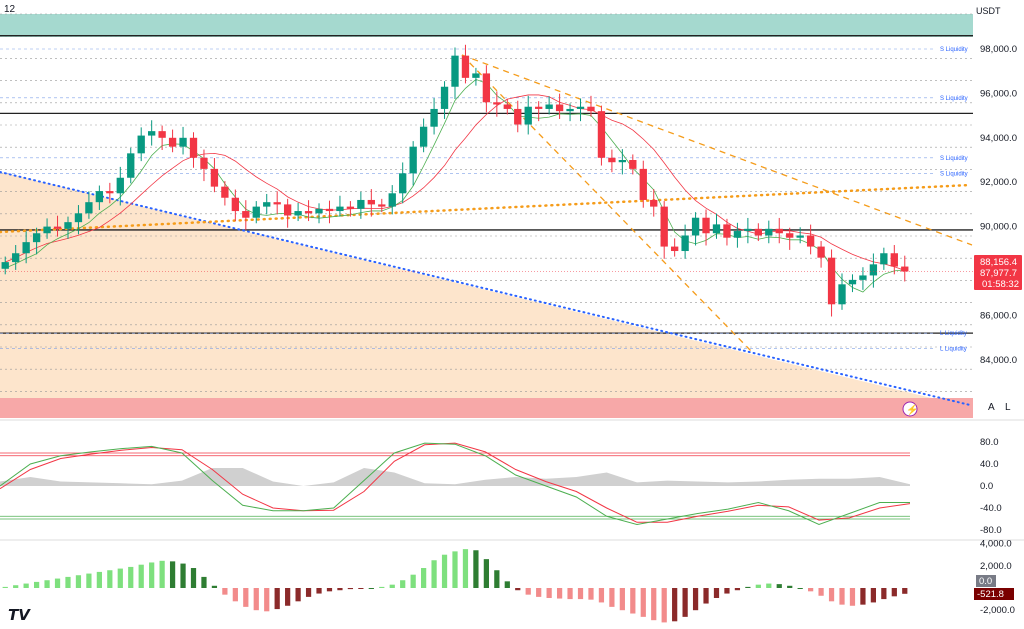 This screenshot has height=629, width=1024. I want to click on last-price-label: 87,977.7, so click(998, 273).